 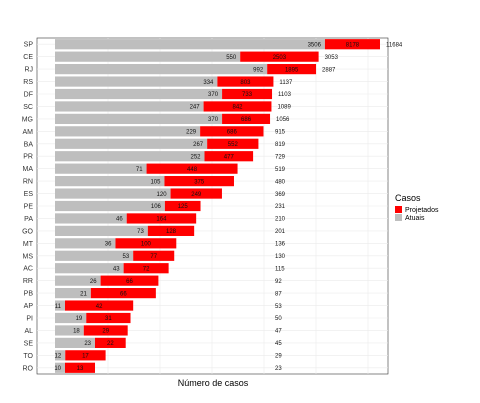 What do you see at coordinates (139, 118) in the screenshot?
I see `bar-atuais-mg` at bounding box center [139, 118].